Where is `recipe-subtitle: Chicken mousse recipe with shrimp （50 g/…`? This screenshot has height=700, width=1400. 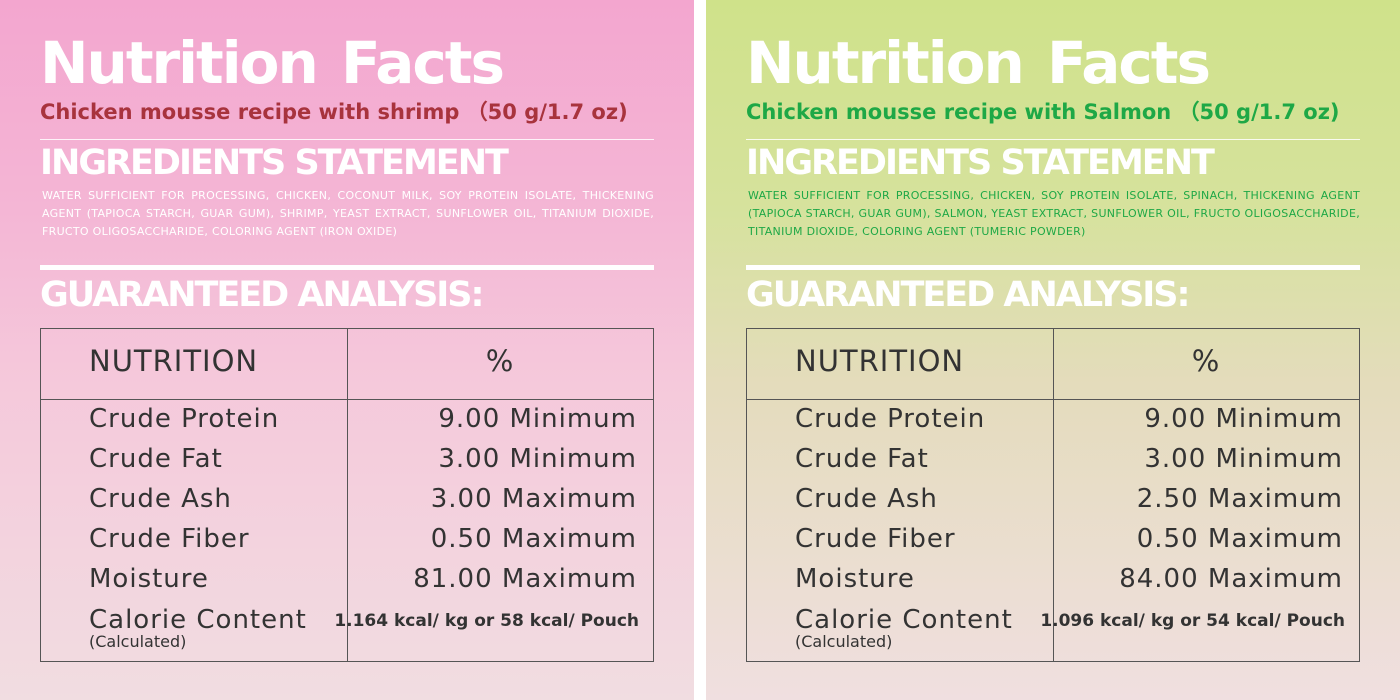 recipe-subtitle: Chicken mousse recipe with shrimp （50 g/… is located at coordinates (334, 112).